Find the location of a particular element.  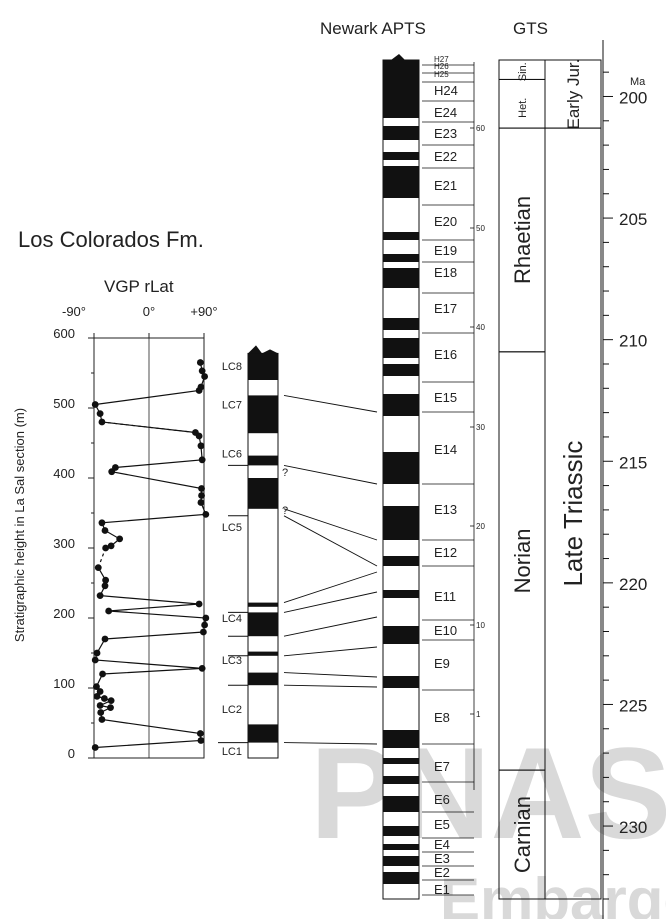

lc-zone-label: LC5 is located at coordinates (232, 528).